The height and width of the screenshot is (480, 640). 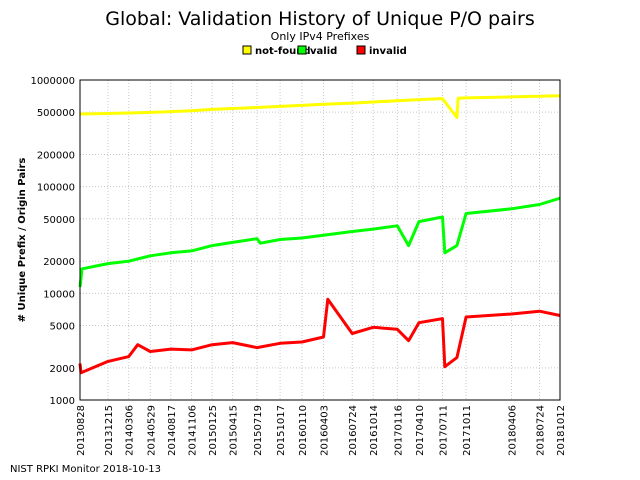 I want to click on y-axis-label: # Unique Prefix / Origin Pairs, so click(x=22, y=240).